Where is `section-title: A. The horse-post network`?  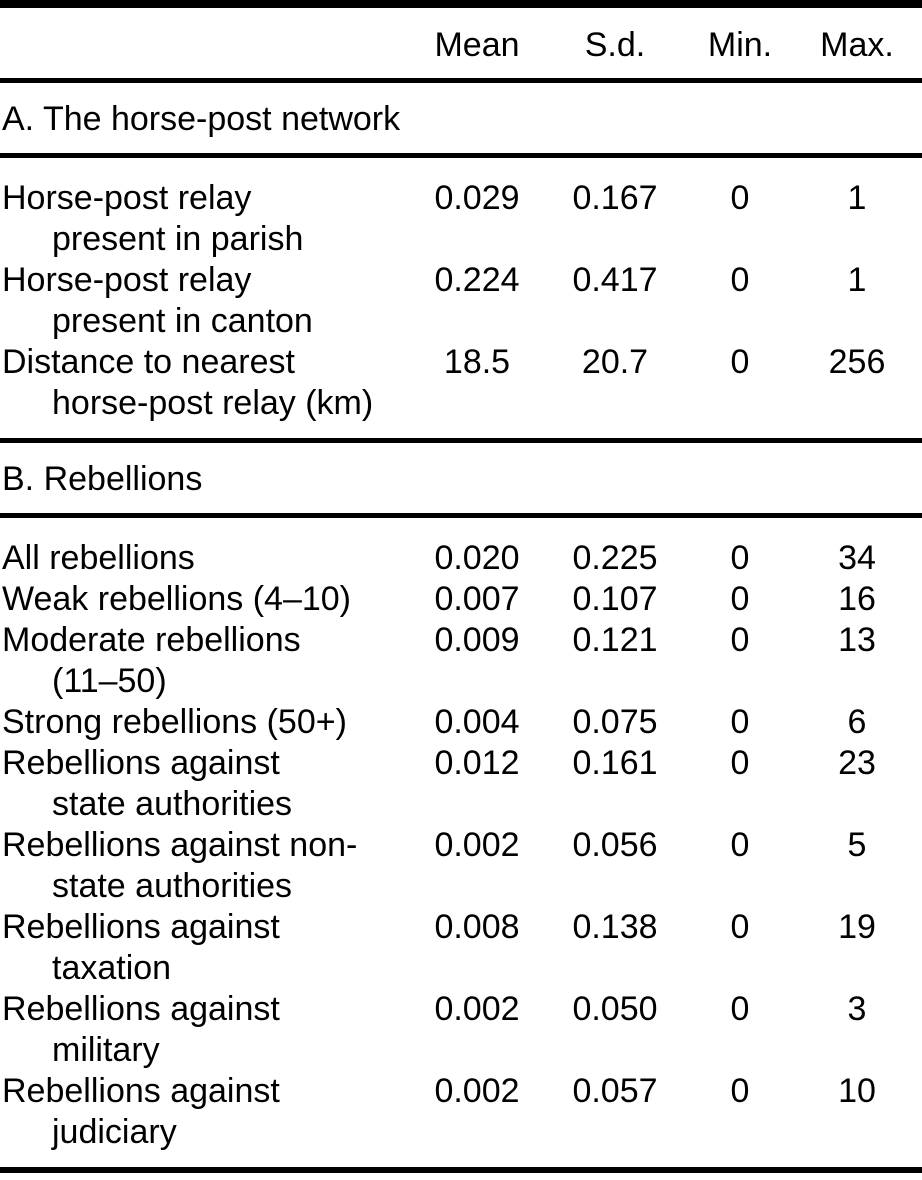
section-title: A. The horse-post network is located at coordinates (461, 120).